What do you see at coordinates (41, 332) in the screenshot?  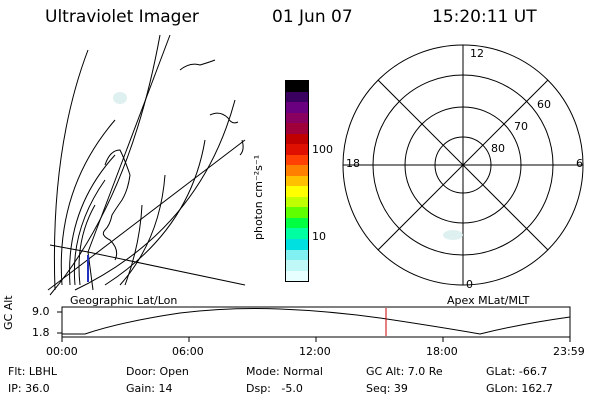 I see `ytick-1-8: 1.8` at bounding box center [41, 332].